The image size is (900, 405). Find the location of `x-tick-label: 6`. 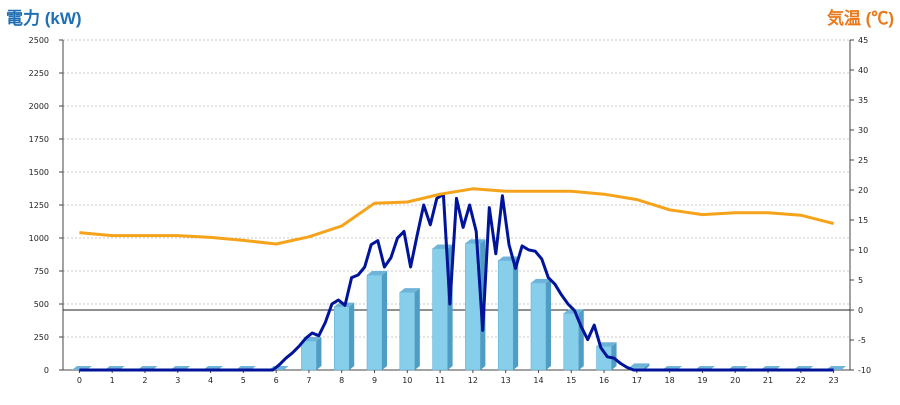

x-tick-label: 6 is located at coordinates (276, 380).